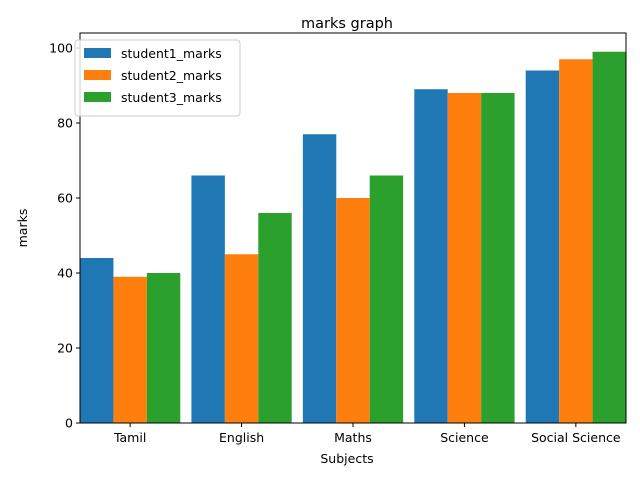 The width and height of the screenshot is (640, 480). I want to click on legend-swatch-student2_marks, so click(97, 75).